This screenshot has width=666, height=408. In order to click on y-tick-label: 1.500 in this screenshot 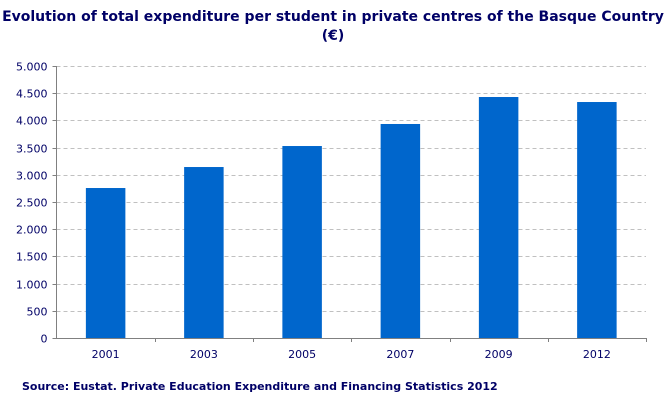, I will do `click(32, 257)`.